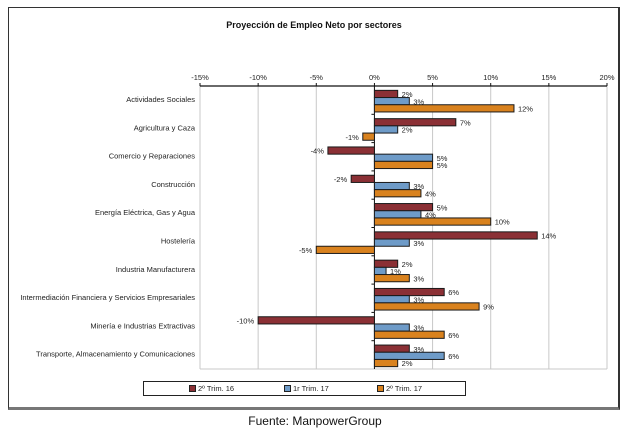 This screenshot has width=630, height=440. Describe the element at coordinates (165, 127) in the screenshot. I see `category-label: Agricultura y Caza` at that location.